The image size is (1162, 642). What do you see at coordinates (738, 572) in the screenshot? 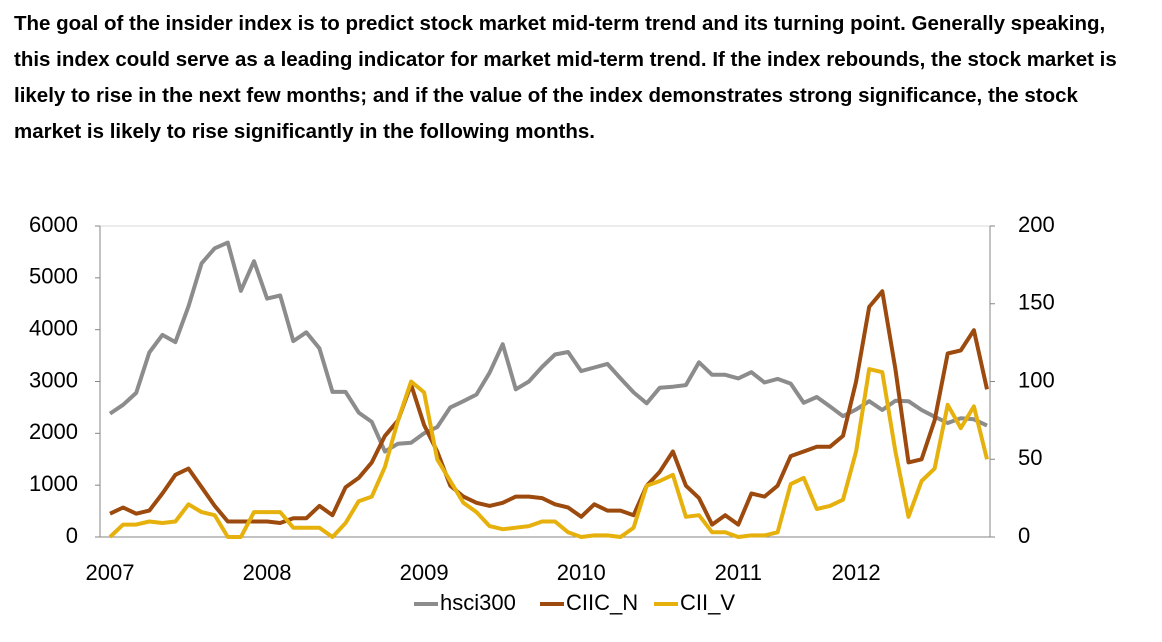
I see `x-tick-label: 2011` at bounding box center [738, 572].